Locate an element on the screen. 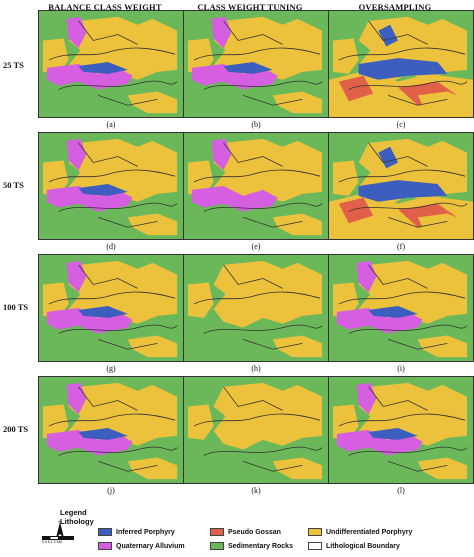 The image size is (474, 557). row-header-25ts: 25 TS is located at coordinates (13, 65).